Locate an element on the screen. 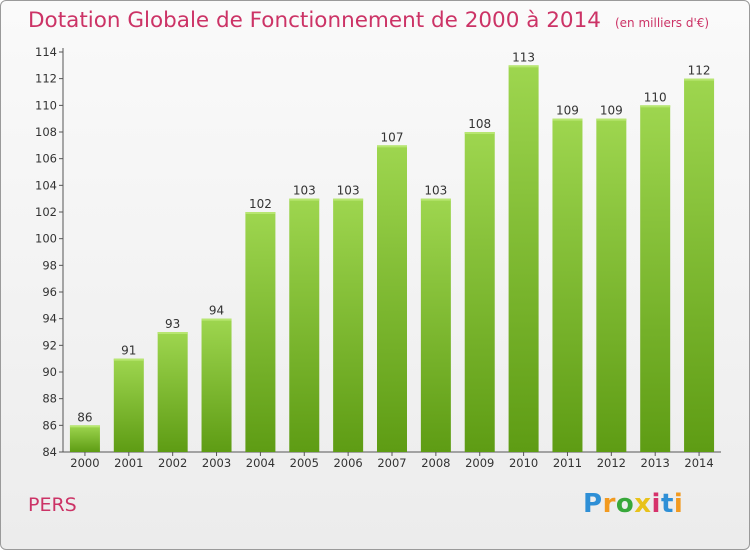 The width and height of the screenshot is (750, 550). x-tick-label: 2008 is located at coordinates (435, 463).